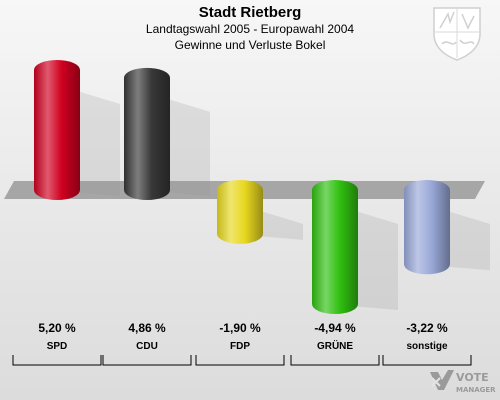 This screenshot has width=500, height=400. What do you see at coordinates (57, 328) in the screenshot?
I see `value-label: 5,20 %` at bounding box center [57, 328].